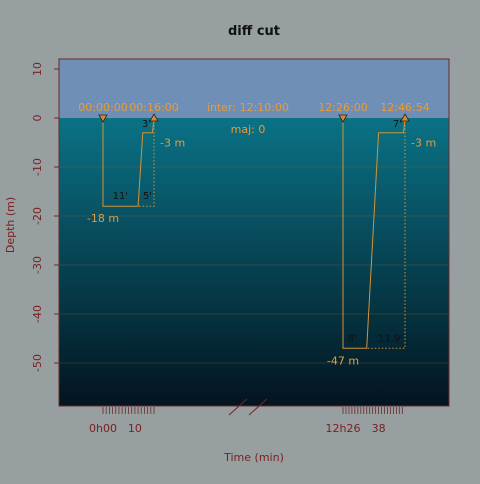 This screenshot has width=480, height=484. What do you see at coordinates (379, 428) in the screenshot?
I see `x-tick-label: 38` at bounding box center [379, 428].